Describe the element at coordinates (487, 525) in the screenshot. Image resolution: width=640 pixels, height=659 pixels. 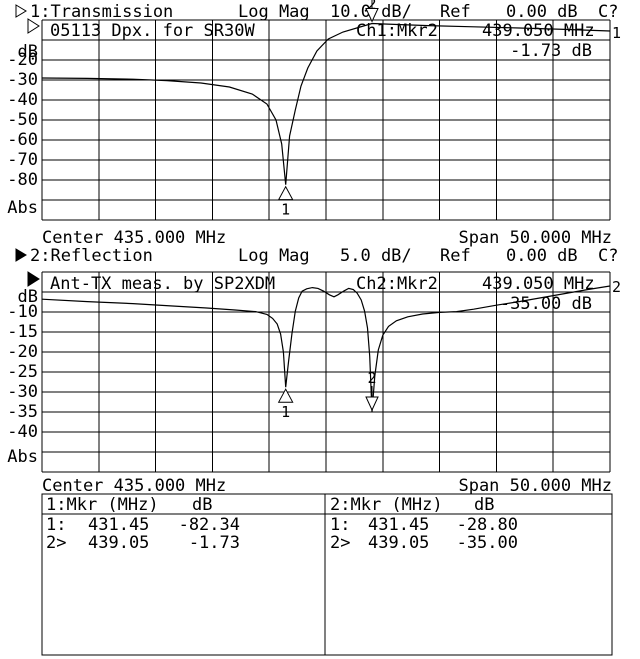
I see `table-ch2-row1-value: -28.80` at that location.